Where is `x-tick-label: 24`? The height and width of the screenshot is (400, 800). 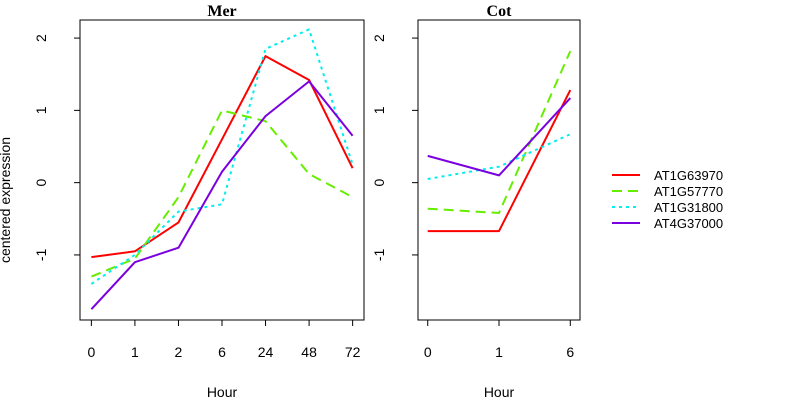 x-tick-label: 24 is located at coordinates (266, 352).